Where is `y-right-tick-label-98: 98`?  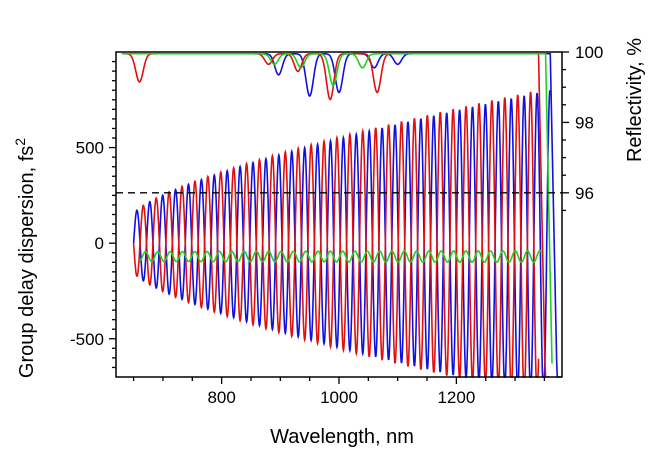 y-right-tick-label-98: 98 is located at coordinates (584, 122).